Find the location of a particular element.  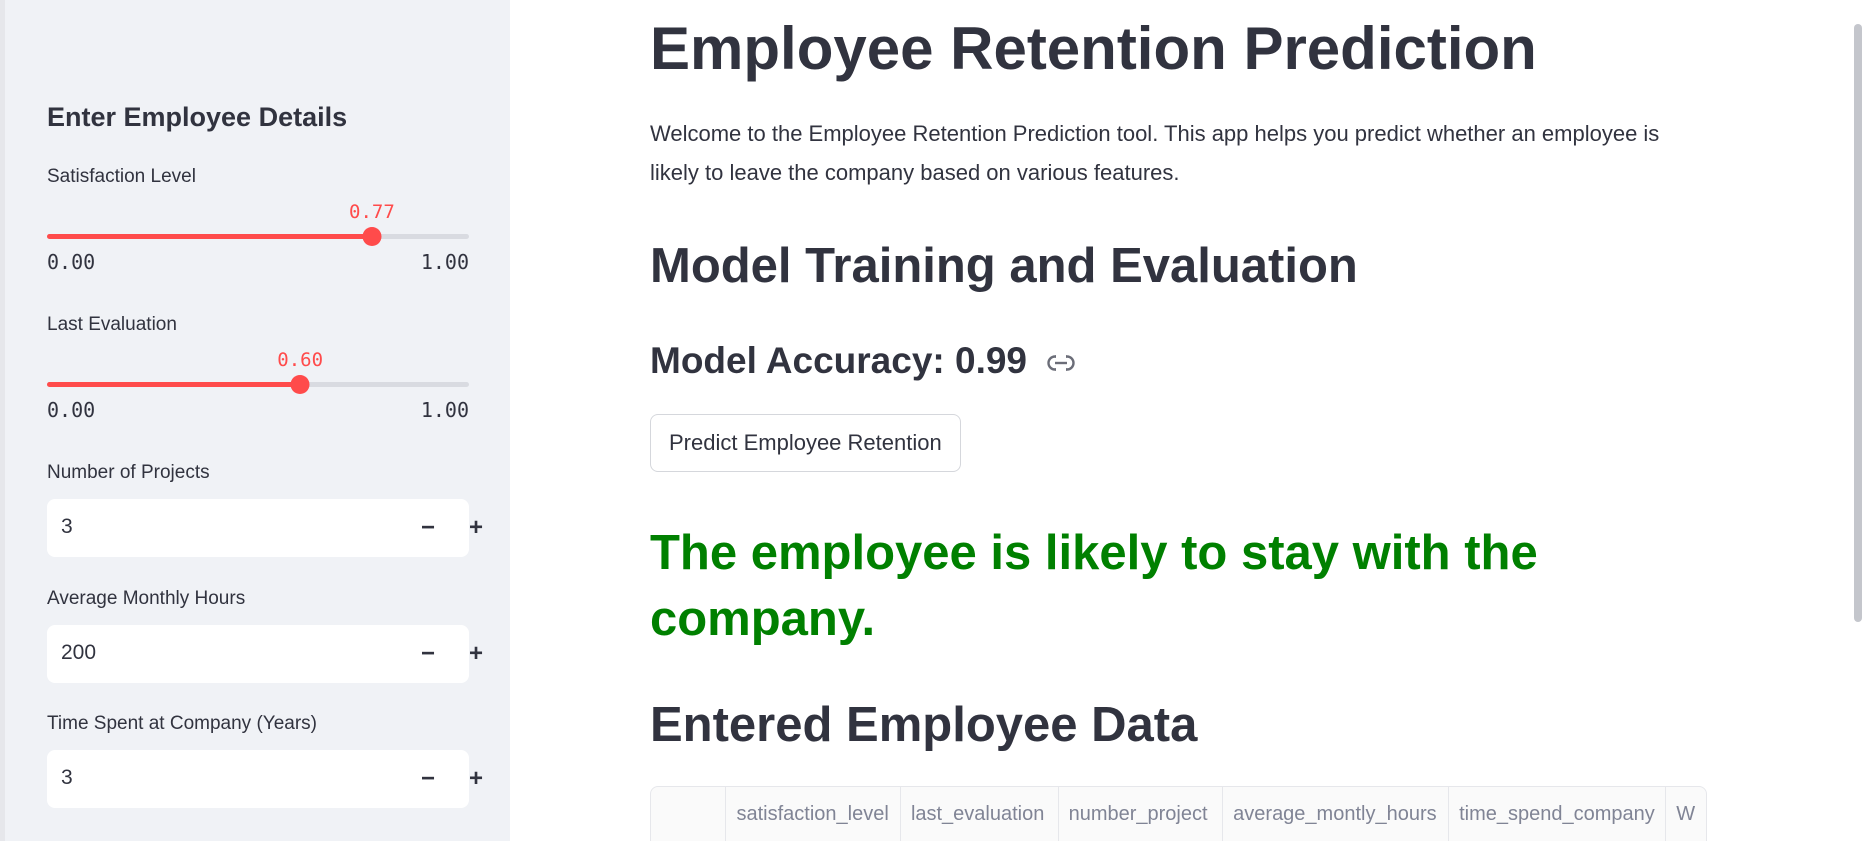

scrollbar is located at coordinates (1858, 323).